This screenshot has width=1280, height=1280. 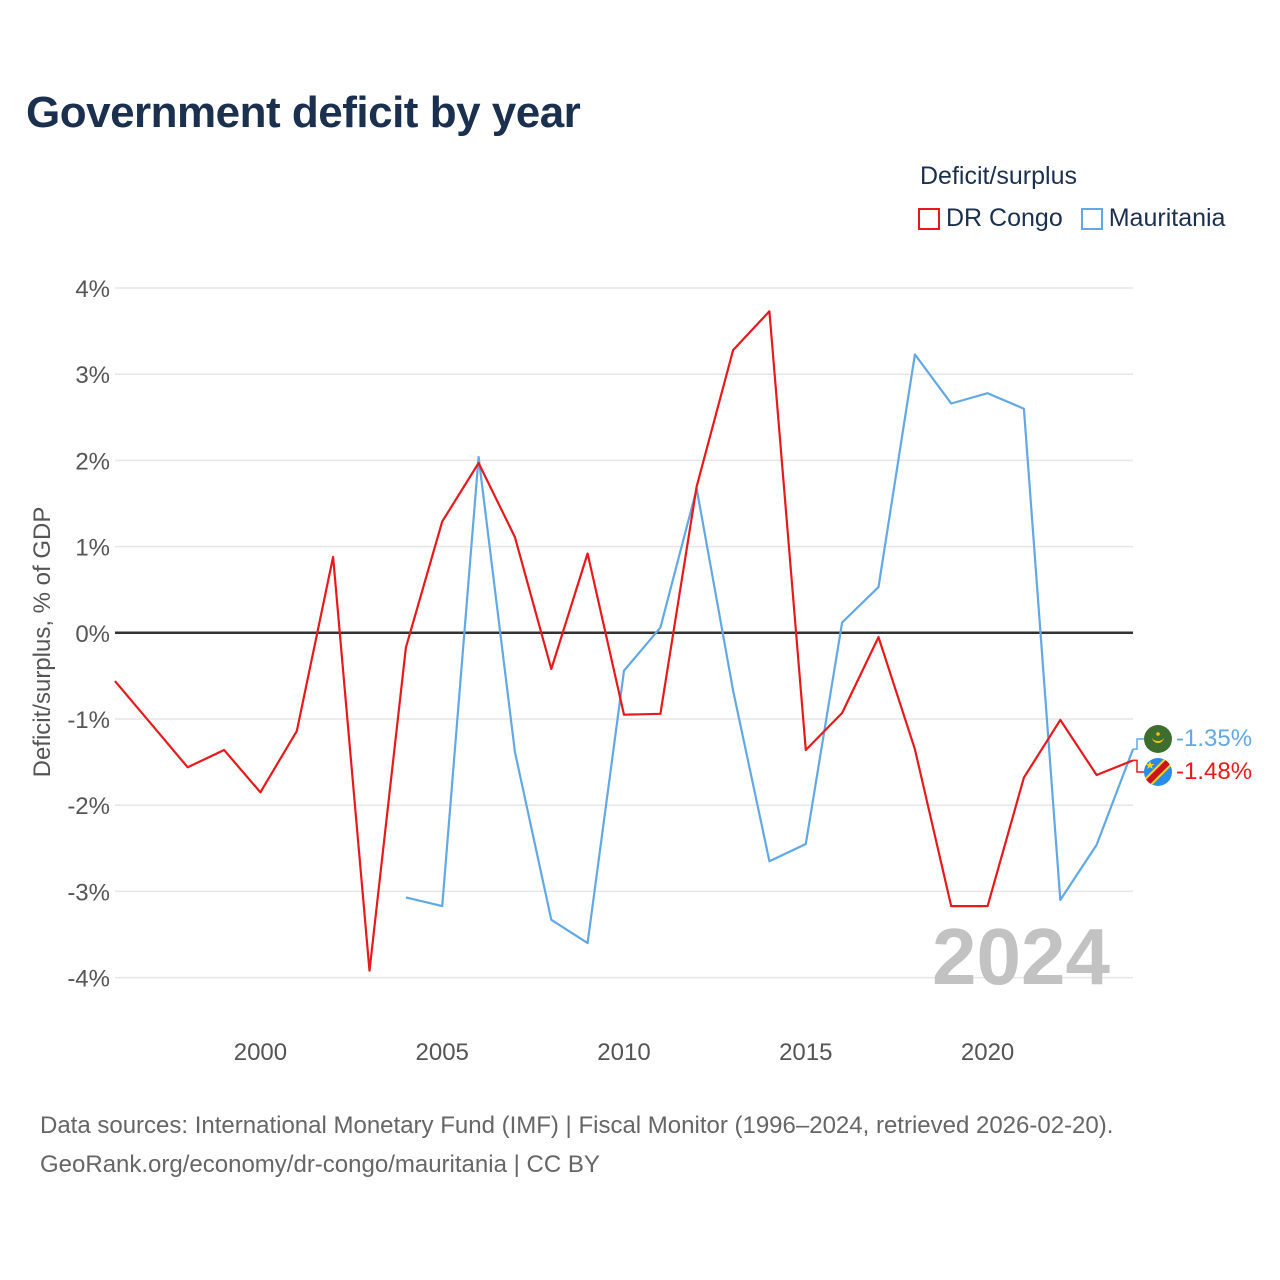 I want to click on mauritania-flag-icon, so click(x=1158, y=739).